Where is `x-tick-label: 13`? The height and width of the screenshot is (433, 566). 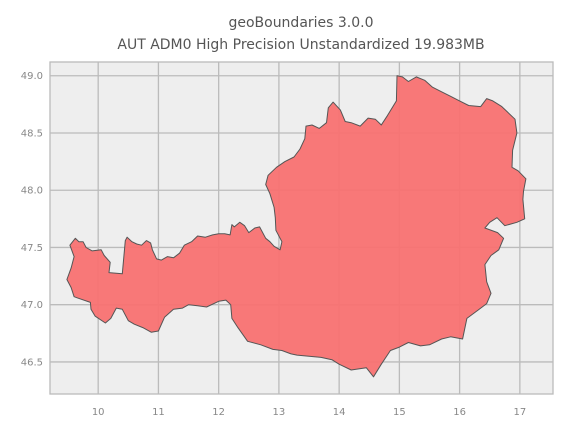
x-tick-label: 13 is located at coordinates (279, 412).